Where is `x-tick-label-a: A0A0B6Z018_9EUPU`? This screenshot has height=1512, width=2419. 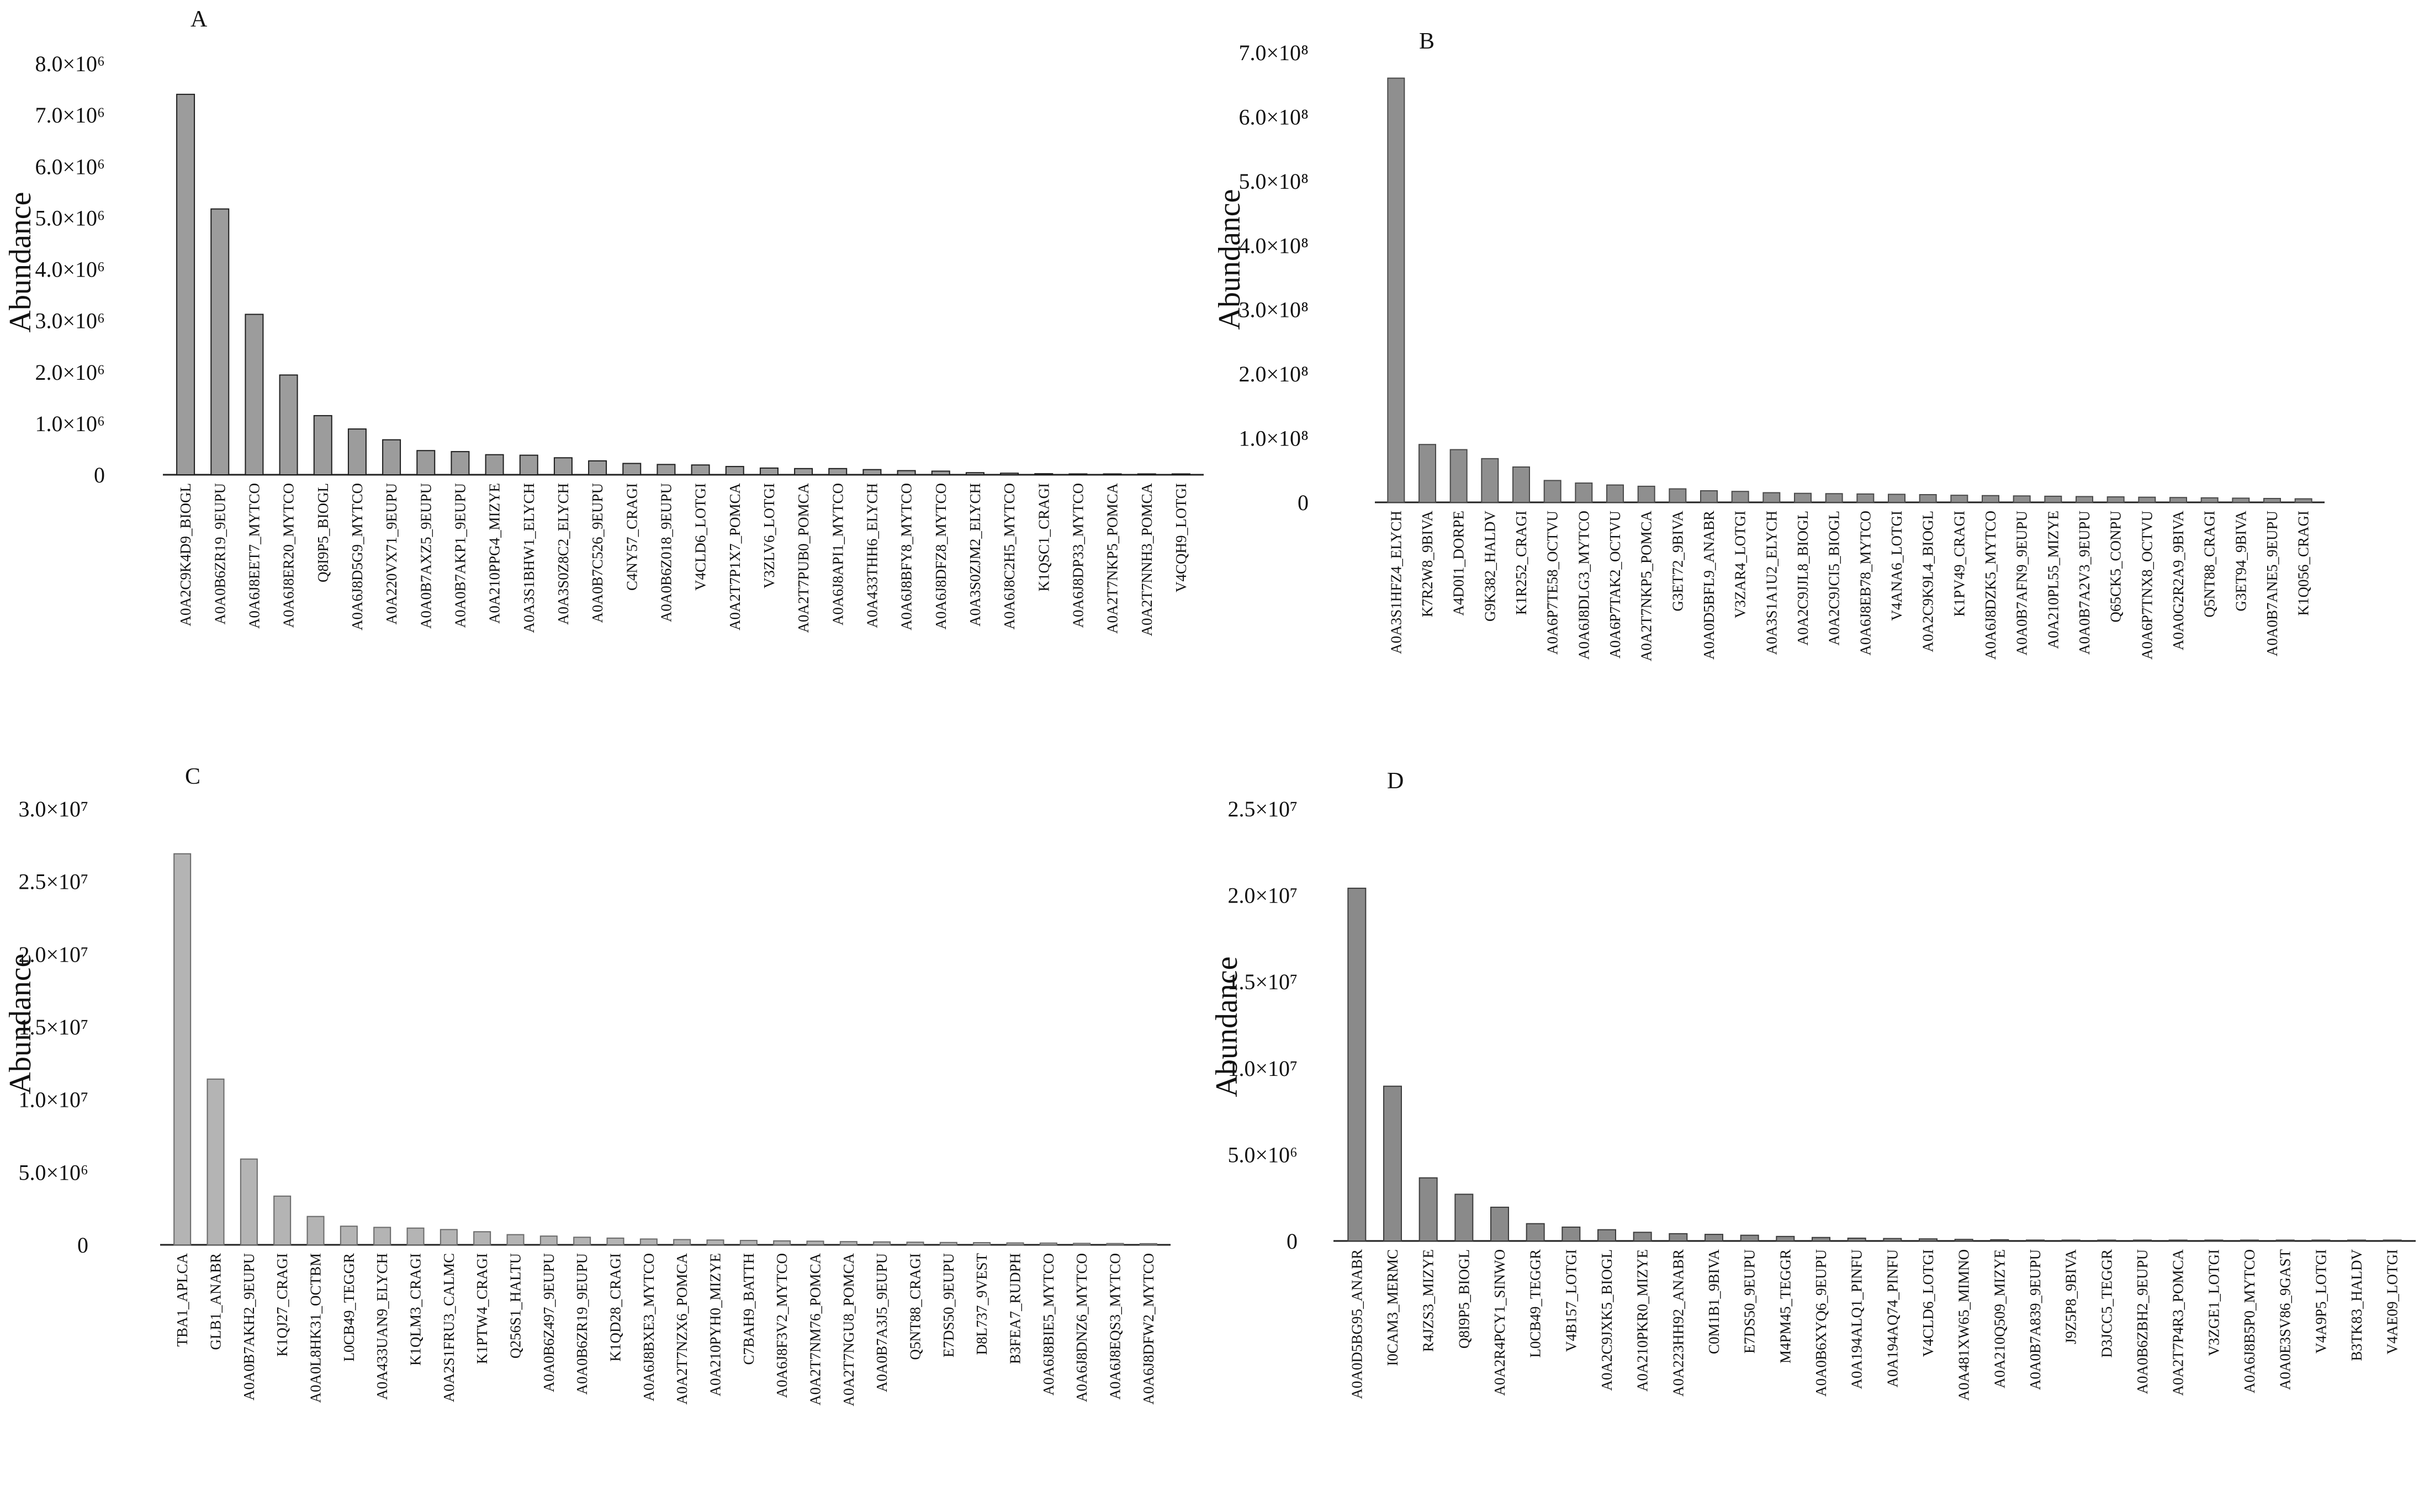 x-tick-label-a: A0A0B6Z018_9EUPU is located at coordinates (666, 553).